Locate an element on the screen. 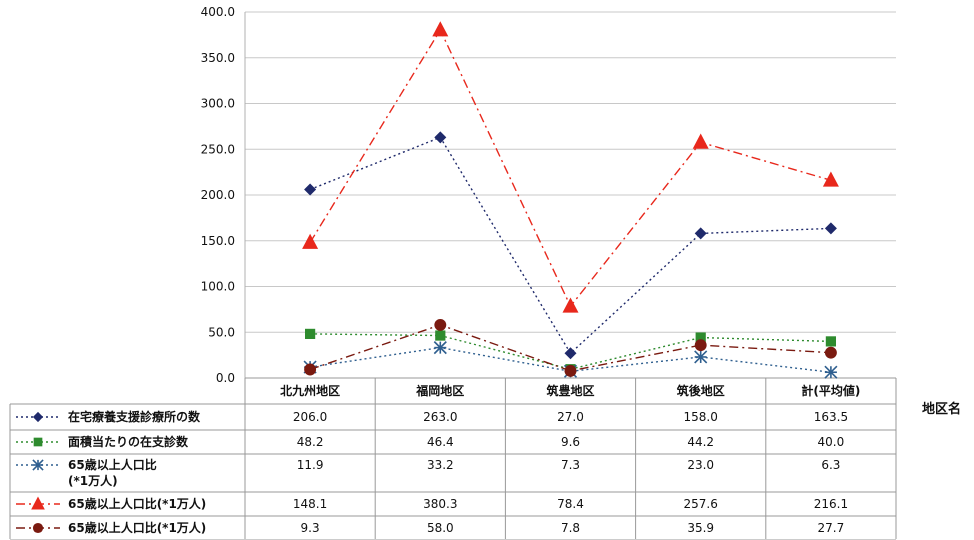 The image size is (974, 540). legend-label-2: 面積当たりの在支診数 is located at coordinates (128, 441).